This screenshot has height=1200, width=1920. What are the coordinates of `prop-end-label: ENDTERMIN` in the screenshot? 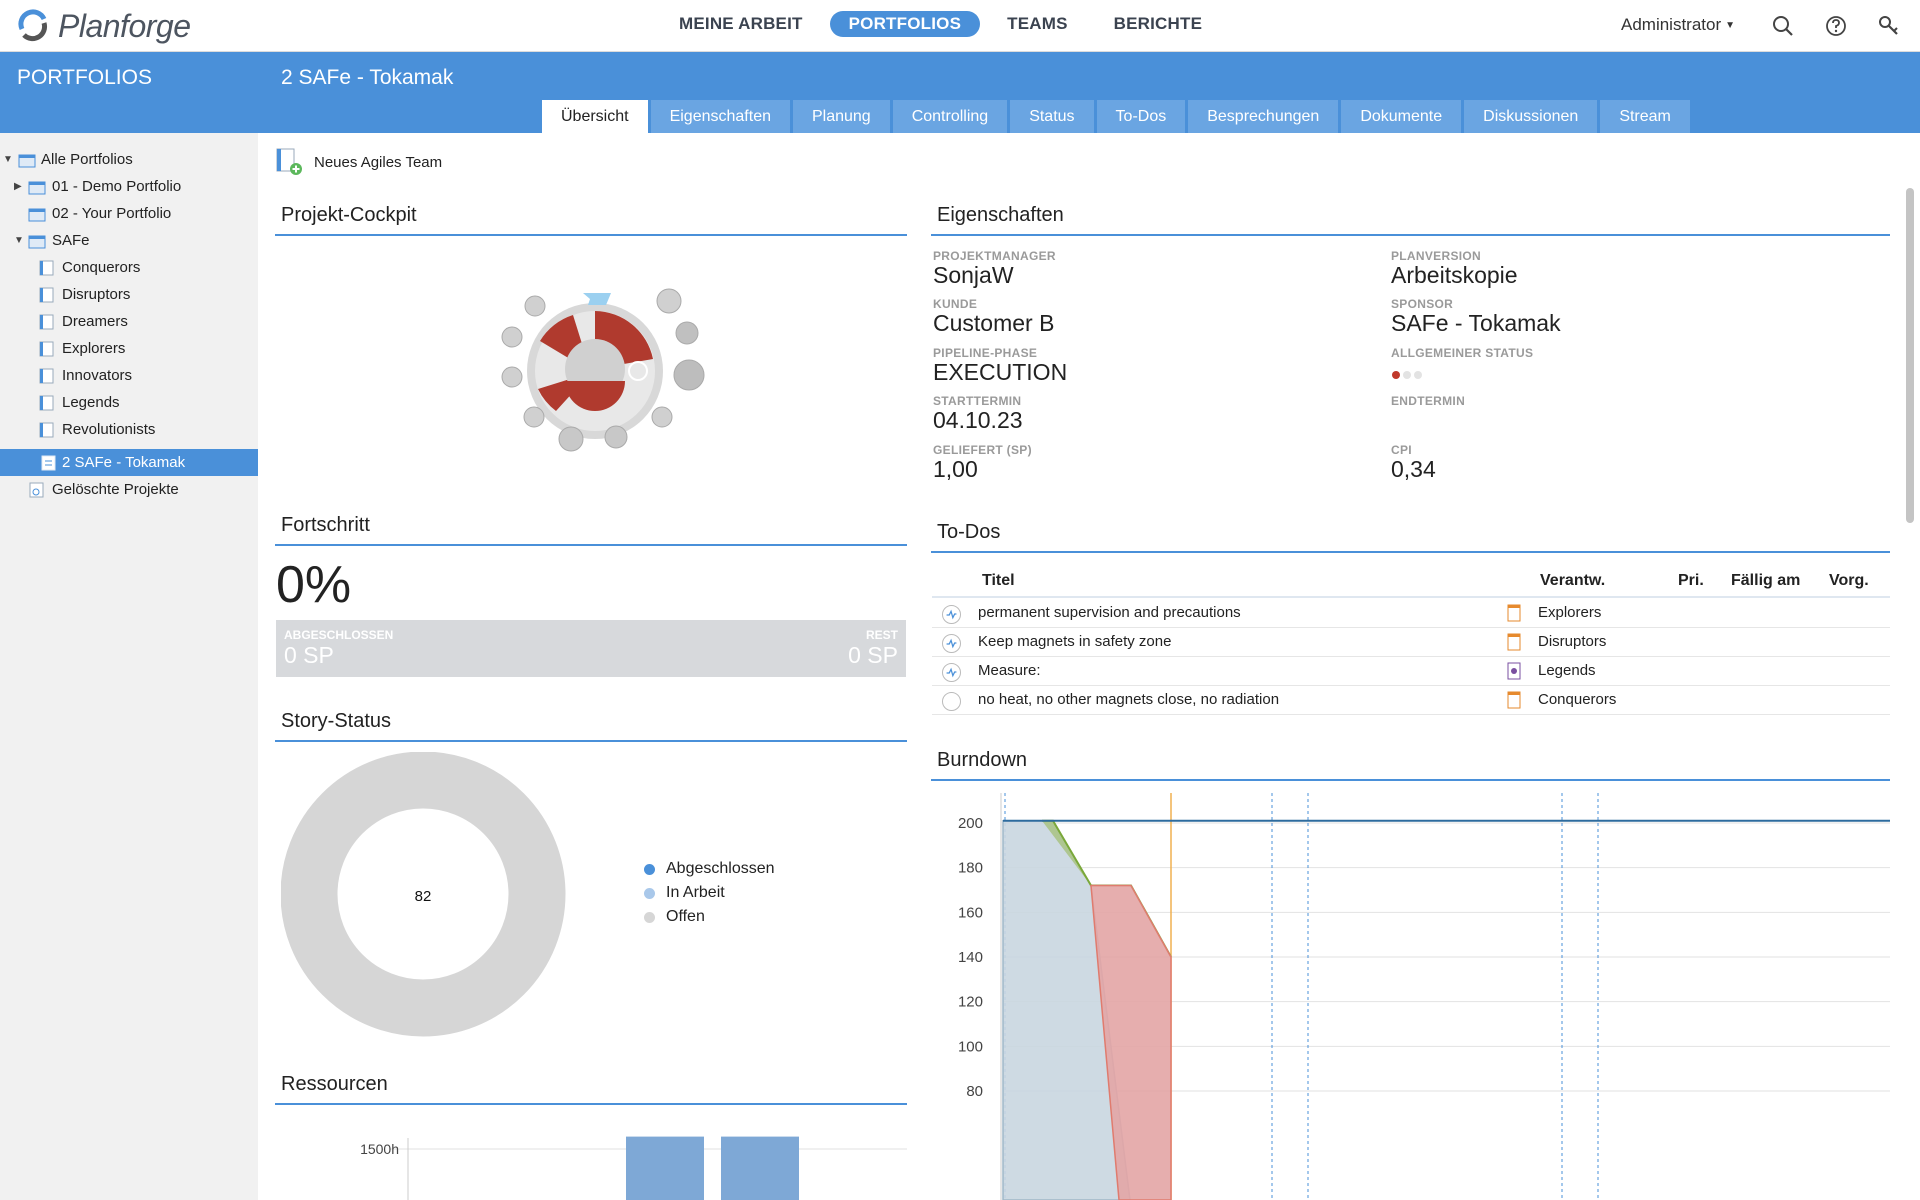 It's located at (1428, 401).